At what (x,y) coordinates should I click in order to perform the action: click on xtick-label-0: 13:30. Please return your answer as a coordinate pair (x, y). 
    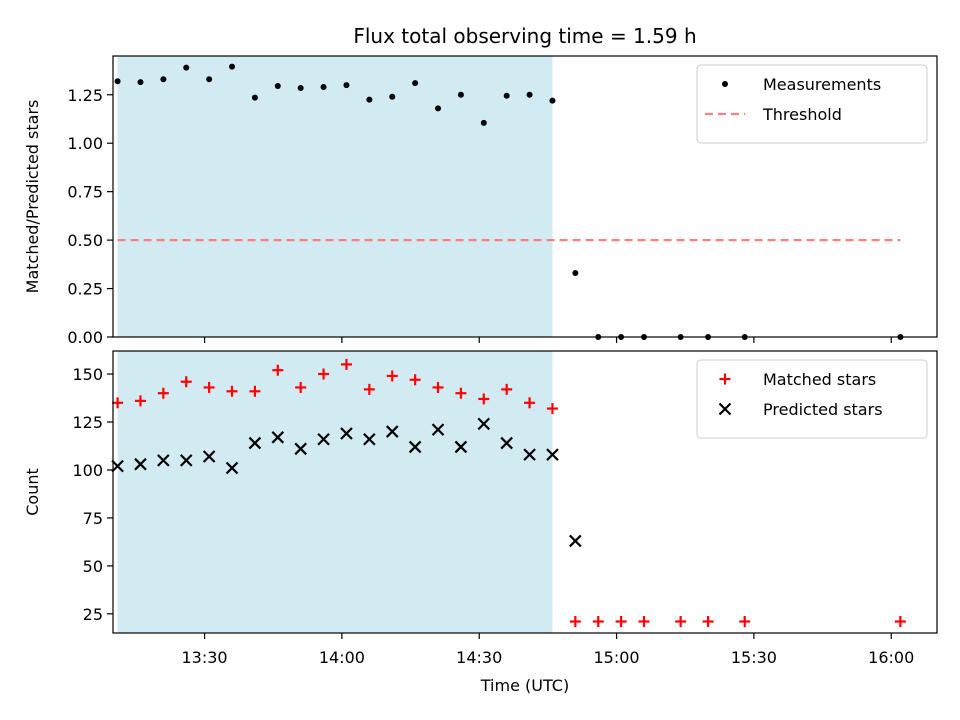
    Looking at the image, I should click on (205, 657).